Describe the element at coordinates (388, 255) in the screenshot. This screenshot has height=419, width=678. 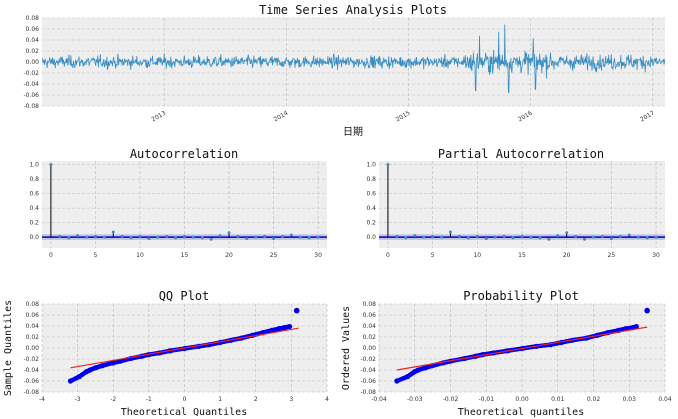
I see `pacf-xtick-label: 0` at that location.